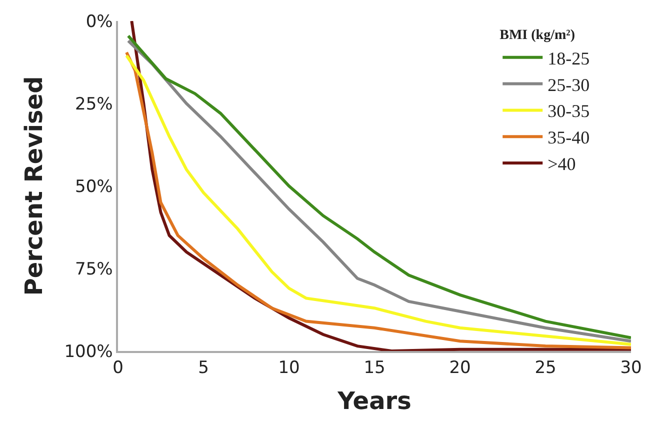 Image resolution: width=654 pixels, height=431 pixels. Describe the element at coordinates (631, 368) in the screenshot. I see `x-tick-label: 30` at that location.